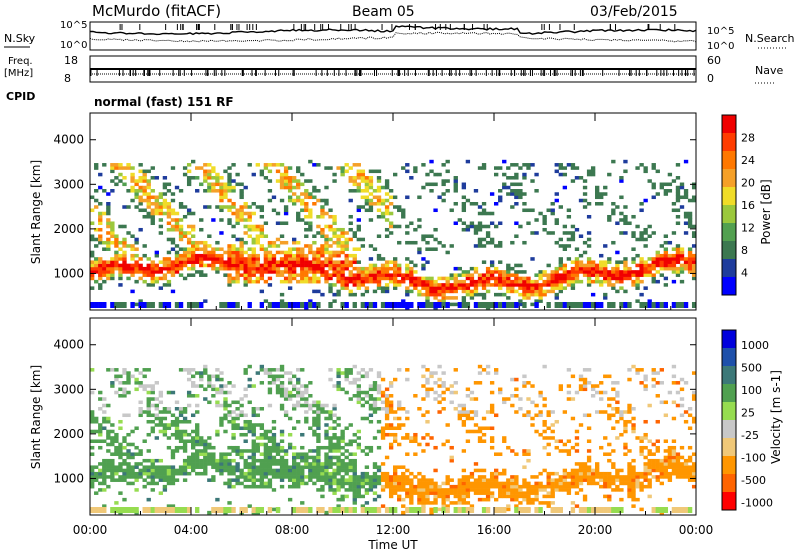  What do you see at coordinates (729, 393) in the screenshot?
I see `colorbar-swatch` at bounding box center [729, 393].